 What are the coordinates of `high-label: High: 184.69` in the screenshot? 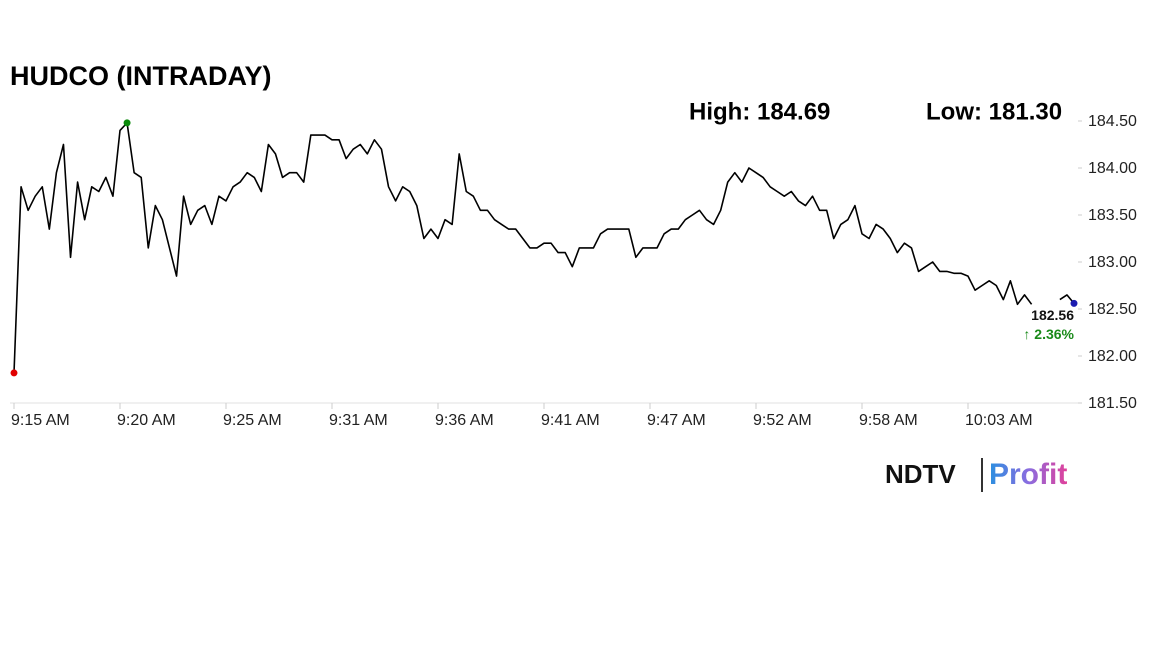 It's located at (759, 111).